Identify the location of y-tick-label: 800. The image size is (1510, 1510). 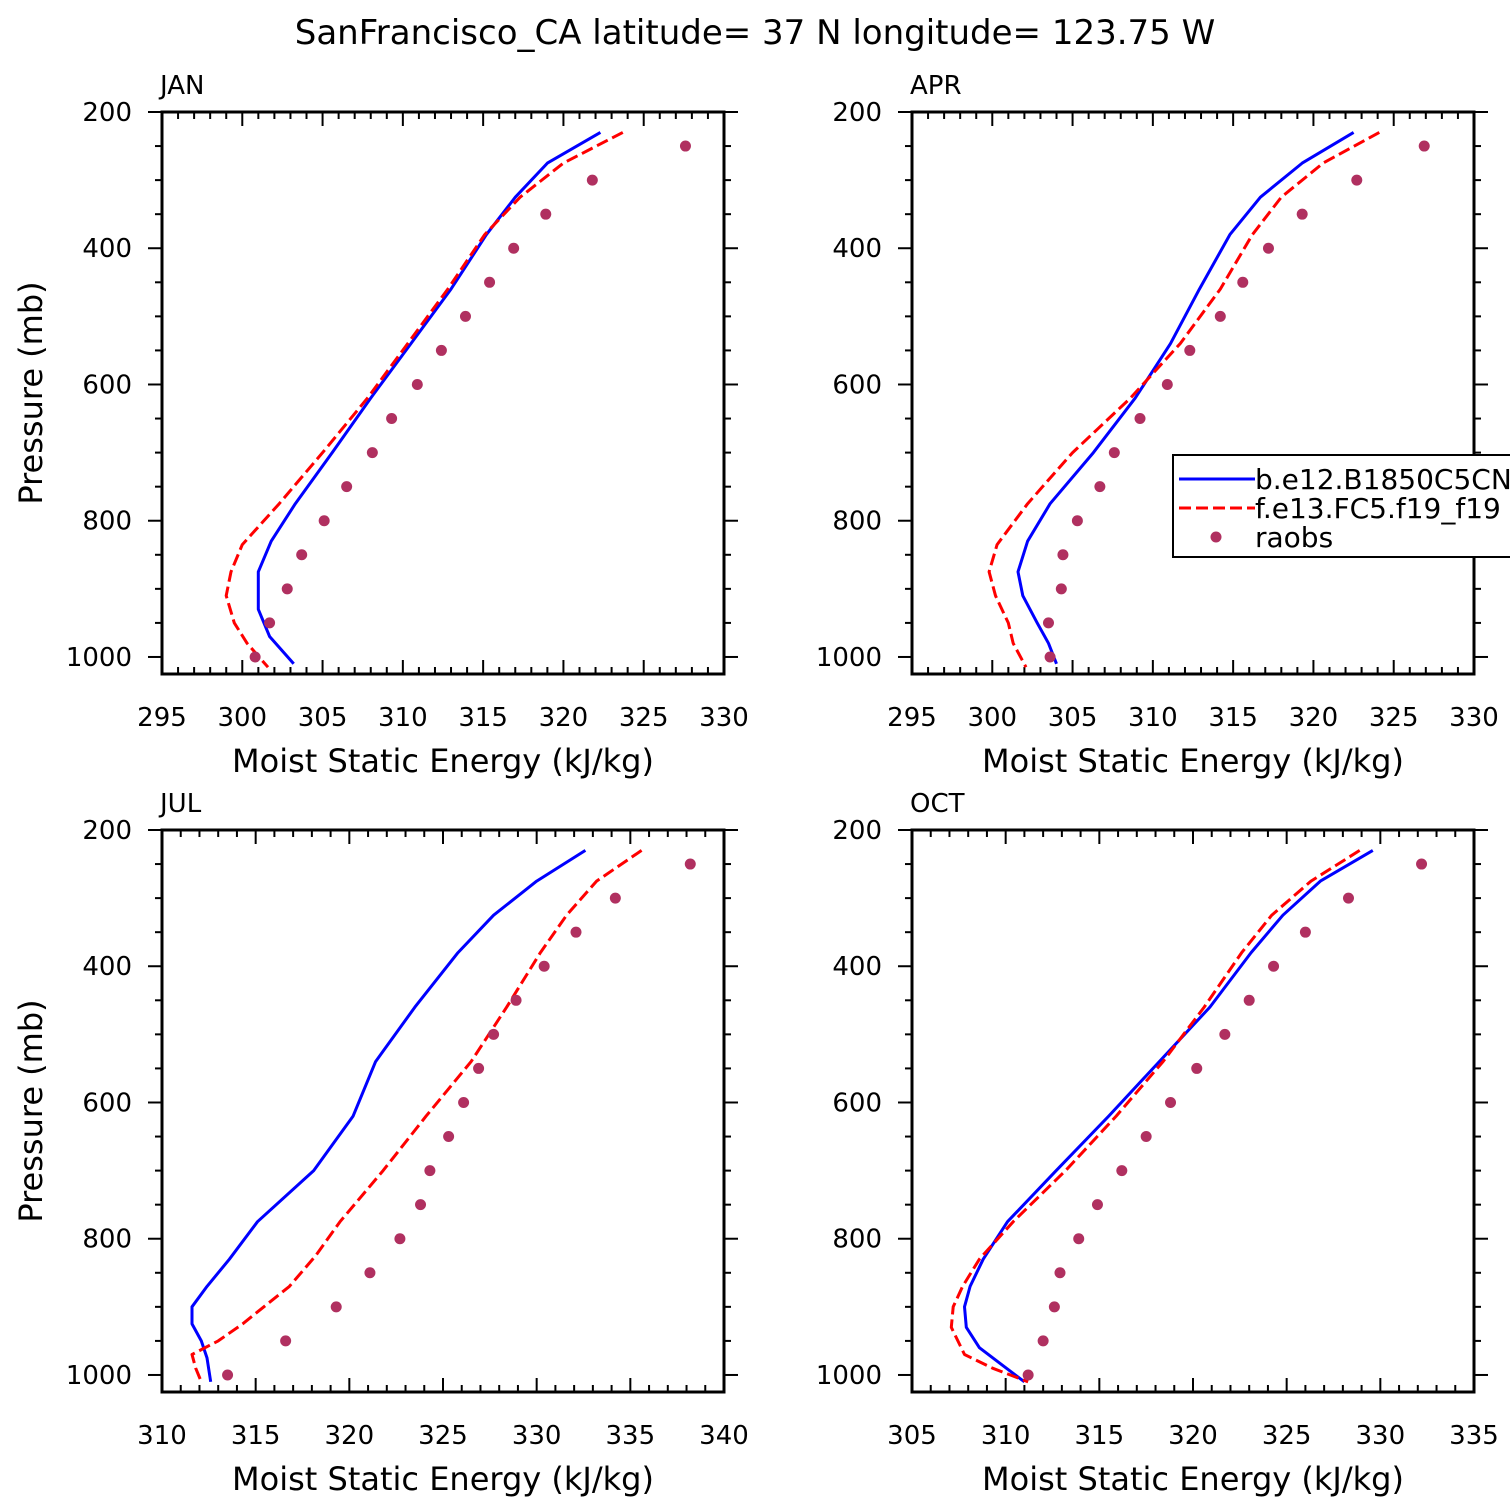
(857, 522).